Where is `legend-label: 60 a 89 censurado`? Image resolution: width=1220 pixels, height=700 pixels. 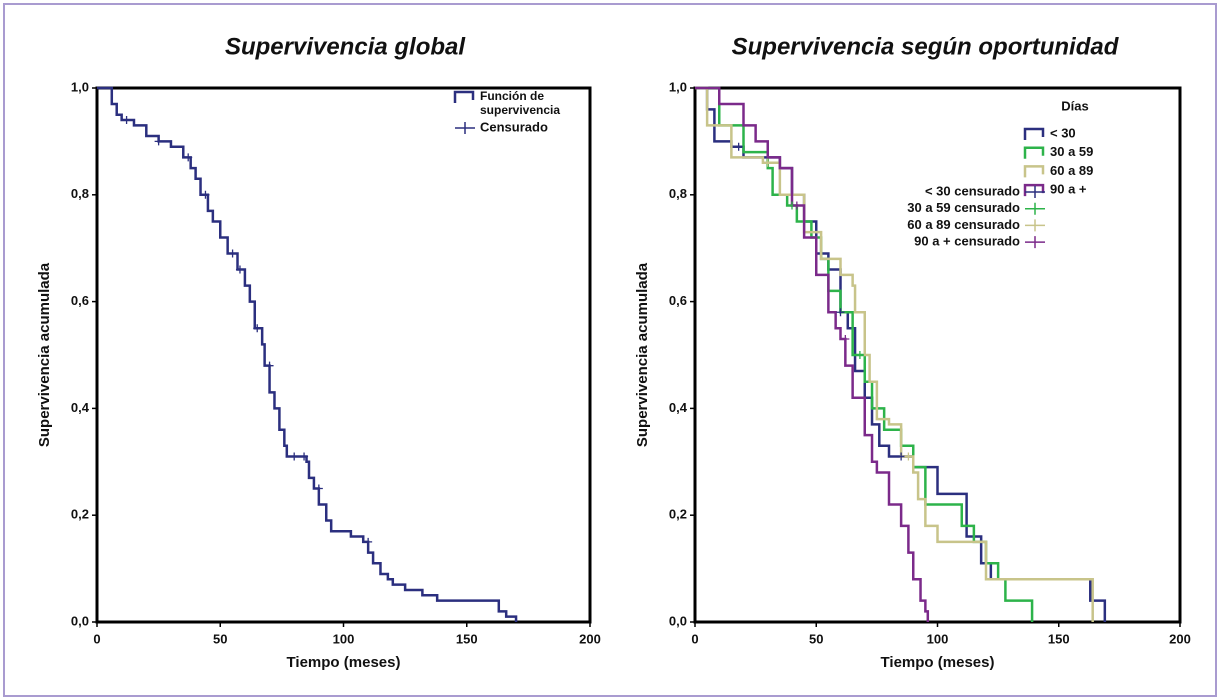 legend-label: 60 a 89 censurado is located at coordinates (963, 224).